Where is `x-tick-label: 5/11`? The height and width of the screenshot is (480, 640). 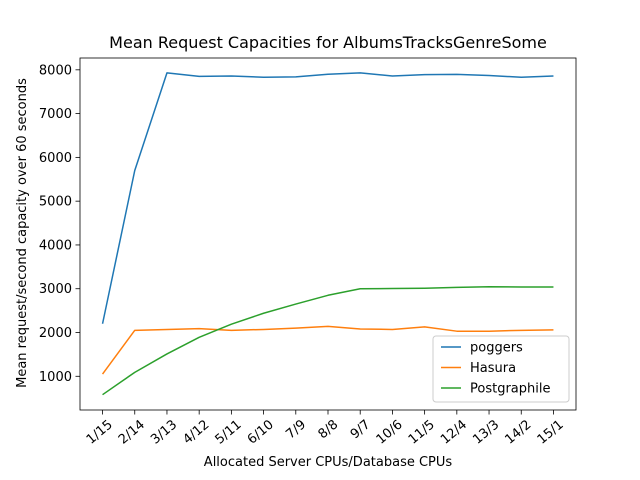
x-tick-label: 5/11 is located at coordinates (229, 432).